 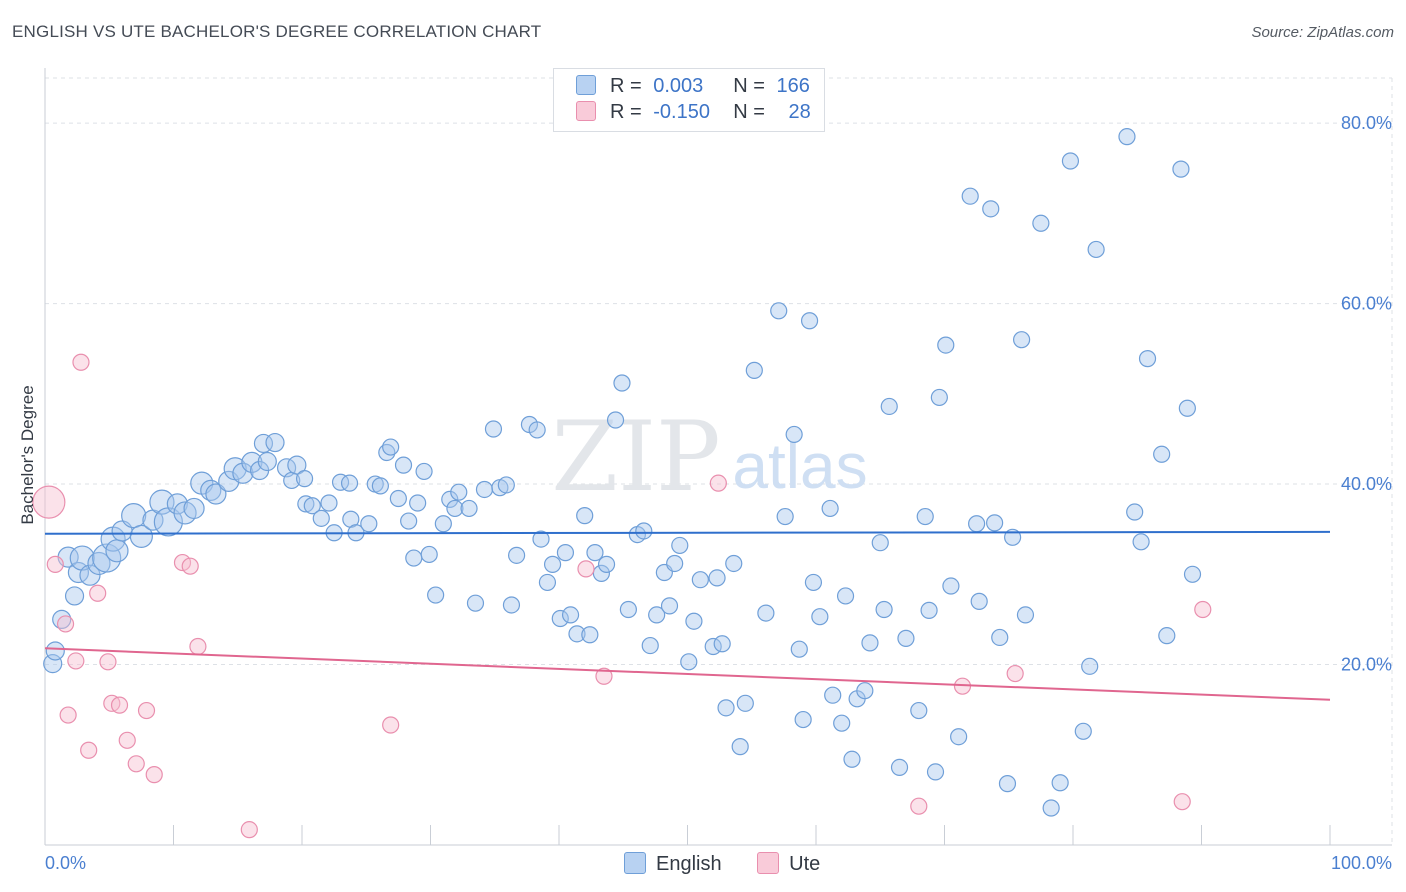 What do you see at coordinates (689, 864) in the screenshot?
I see `english-legend-label: English` at bounding box center [689, 864].